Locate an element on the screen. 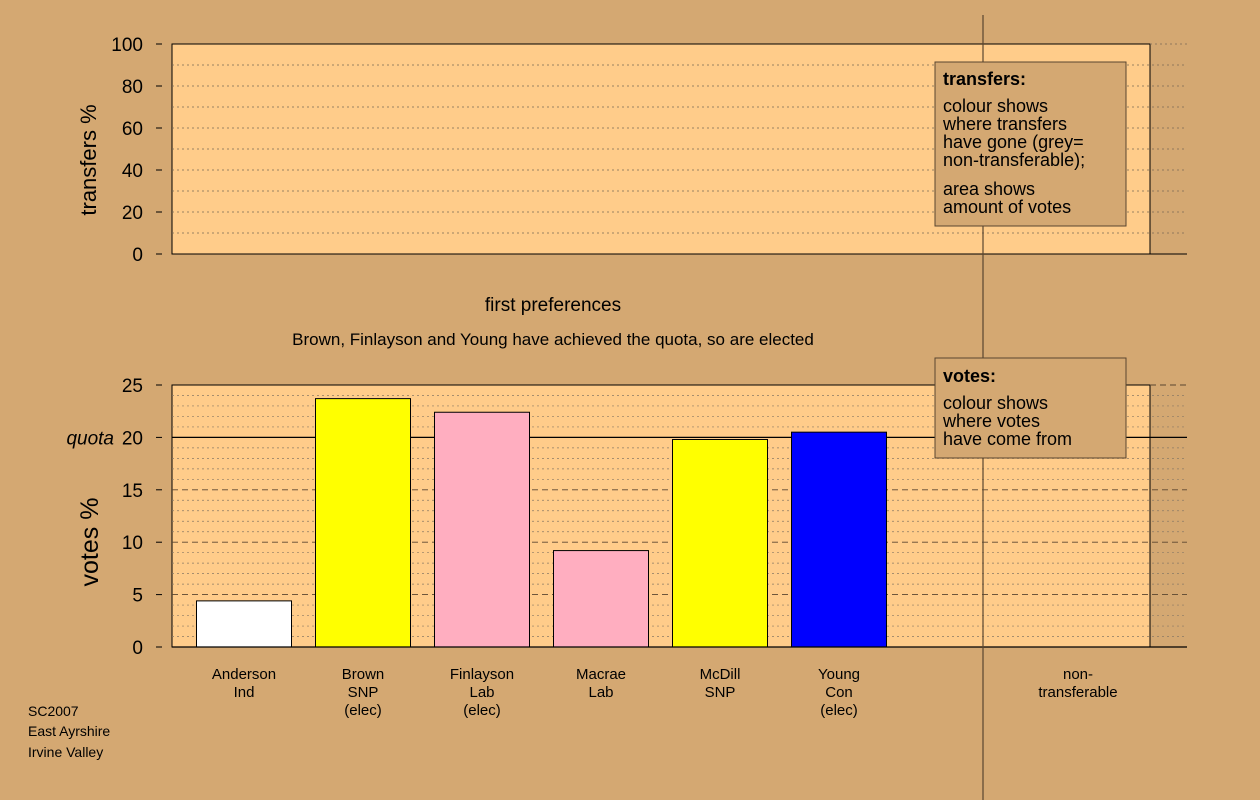 The width and height of the screenshot is (1260, 800). transfers-legend-title: transfers: is located at coordinates (984, 79).